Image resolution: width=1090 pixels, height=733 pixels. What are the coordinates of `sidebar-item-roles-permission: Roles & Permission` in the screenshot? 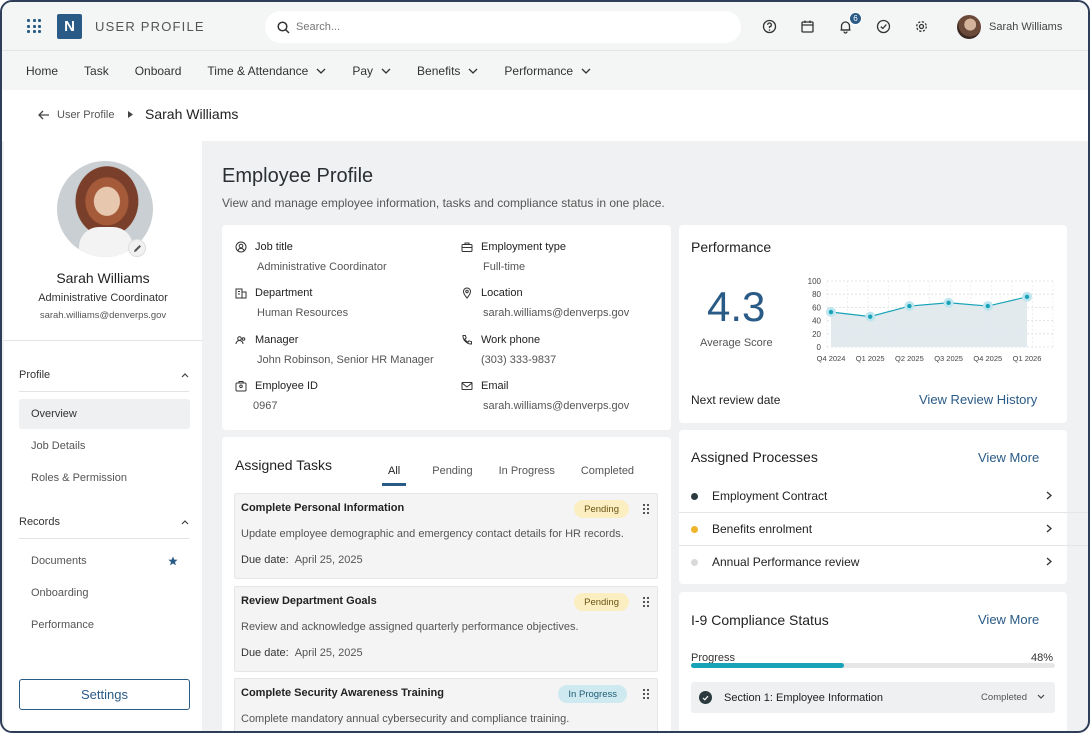 It's located at (104, 478).